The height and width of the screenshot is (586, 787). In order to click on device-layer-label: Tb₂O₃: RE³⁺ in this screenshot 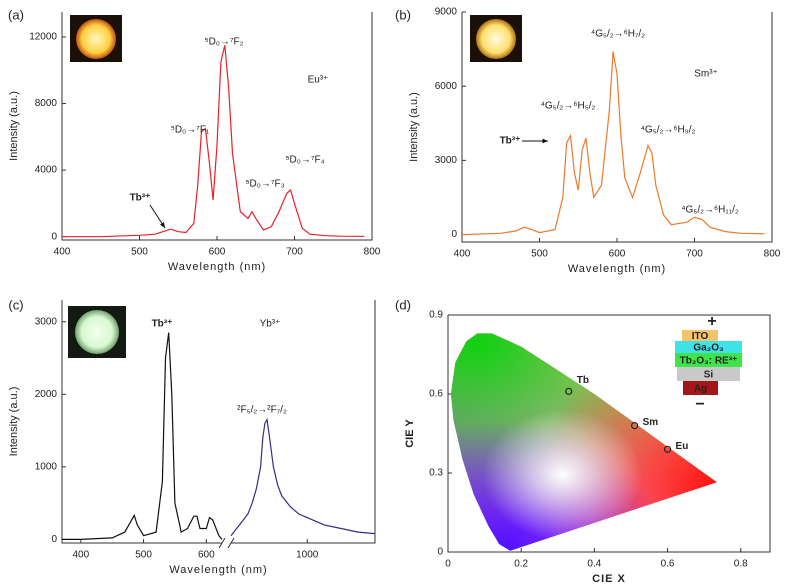, I will do `click(709, 361)`.